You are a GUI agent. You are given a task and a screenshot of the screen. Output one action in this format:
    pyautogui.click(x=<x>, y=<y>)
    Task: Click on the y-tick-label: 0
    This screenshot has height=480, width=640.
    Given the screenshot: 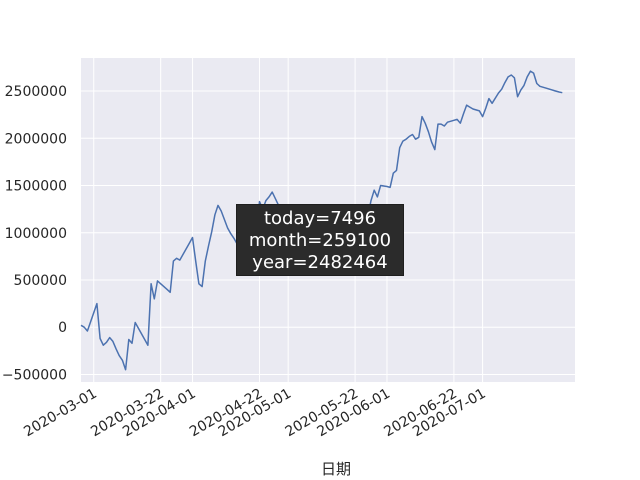 What is the action you would take?
    pyautogui.click(x=62, y=328)
    